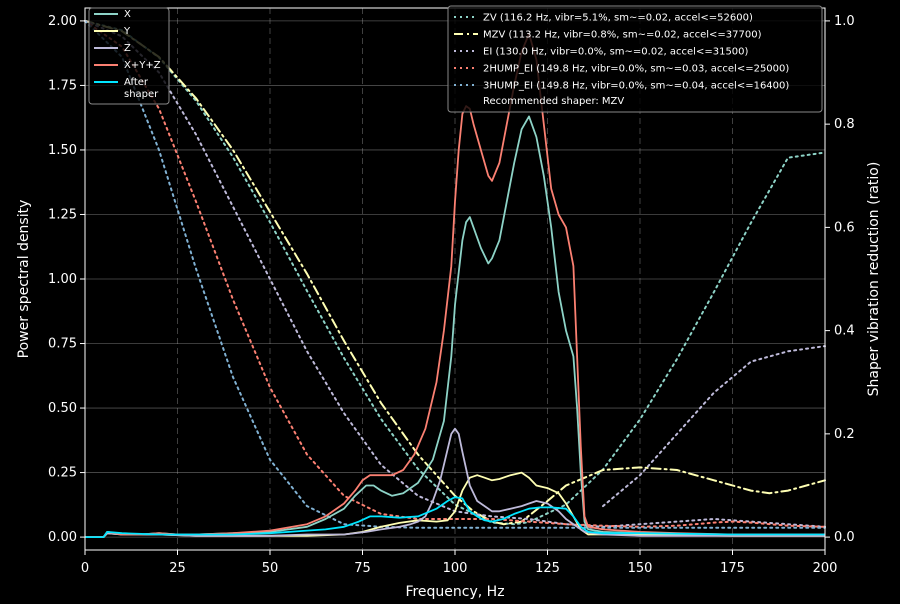 This screenshot has height=604, width=900. Describe the element at coordinates (127, 48) in the screenshot. I see `legend-psd-label: Z` at that location.